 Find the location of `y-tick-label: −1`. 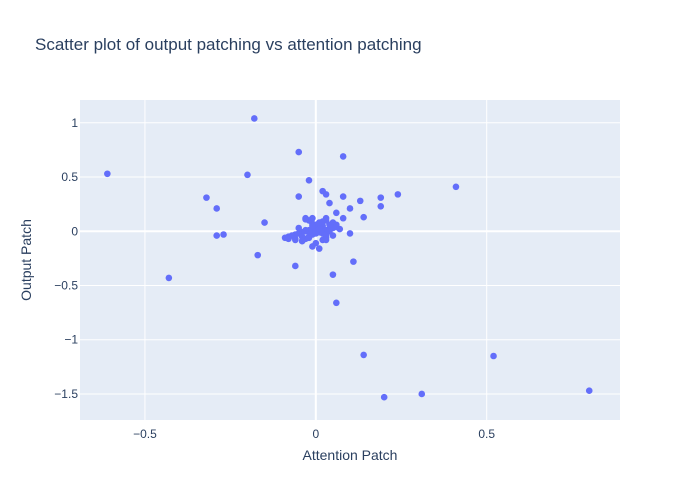

y-tick-label: −1 is located at coordinates (71, 340).